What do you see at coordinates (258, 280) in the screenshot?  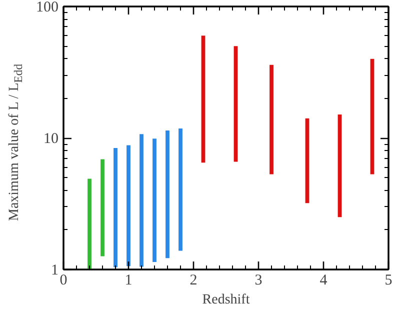 I see `x-tick-label: 3` at bounding box center [258, 280].